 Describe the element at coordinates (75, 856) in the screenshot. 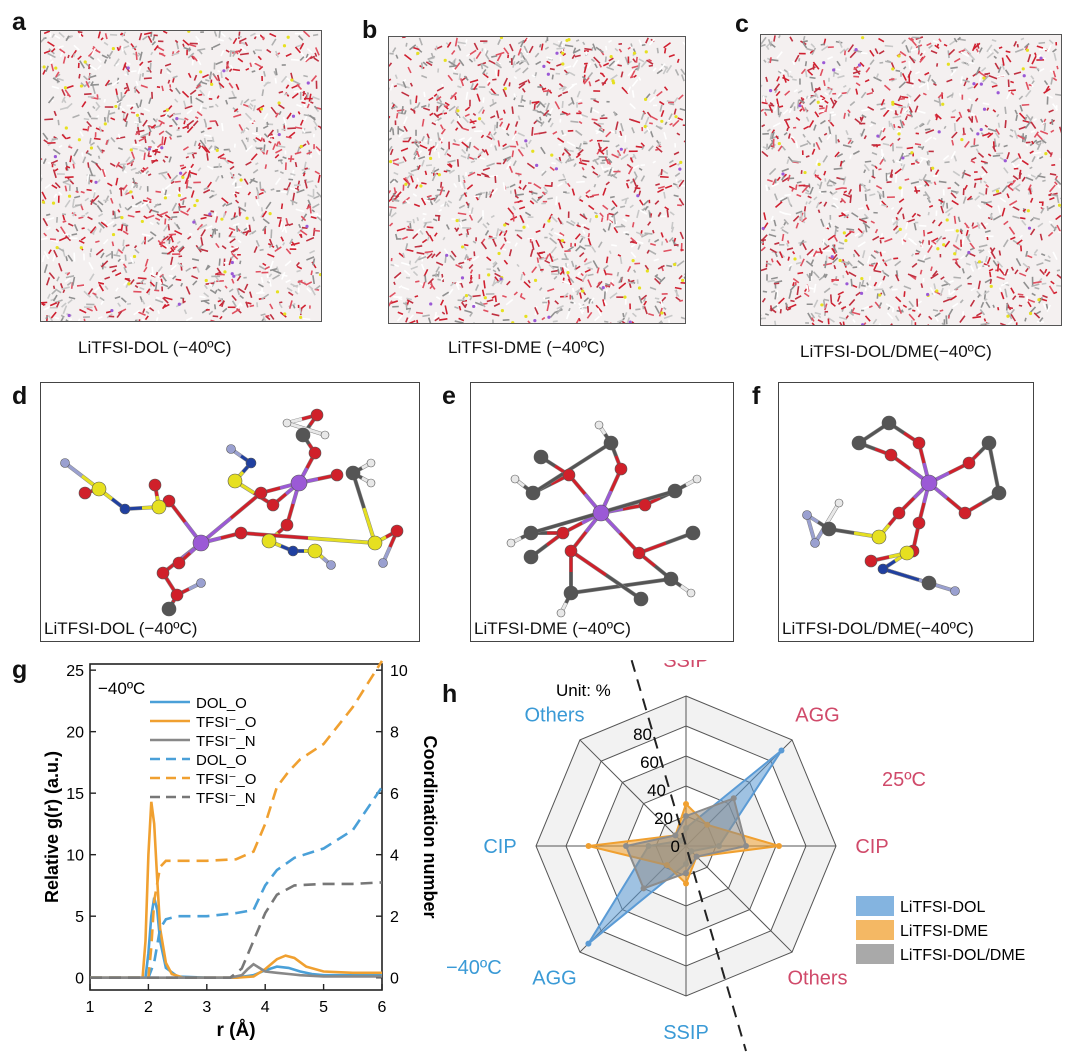

I see `y-left-tick-label: 10` at that location.